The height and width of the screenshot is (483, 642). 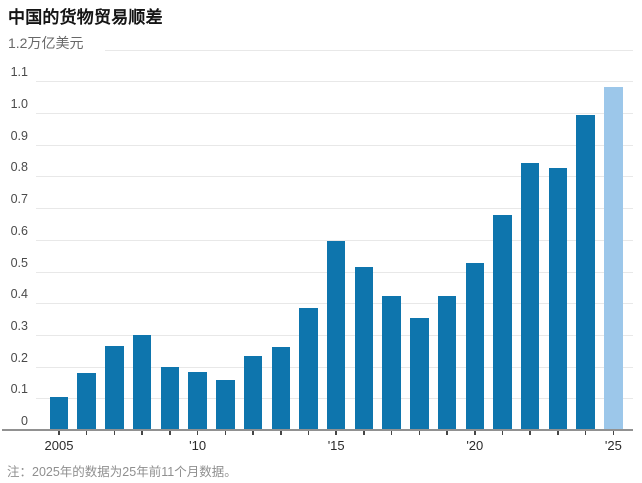 What do you see at coordinates (142, 433) in the screenshot?
I see `x-axis-tick-2008` at bounding box center [142, 433].